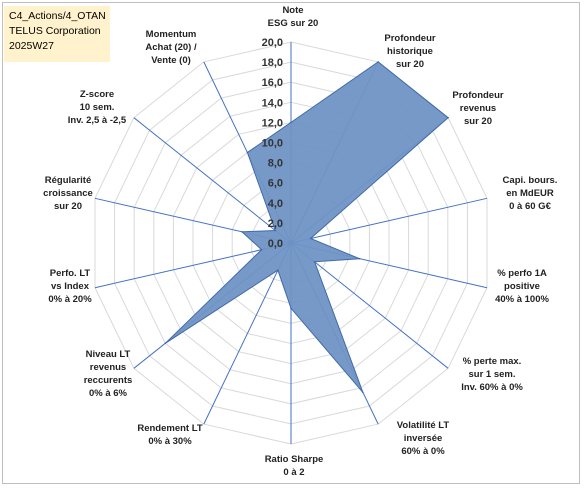  What do you see at coordinates (68, 180) in the screenshot?
I see `axis-label-line: Régularité` at bounding box center [68, 180].